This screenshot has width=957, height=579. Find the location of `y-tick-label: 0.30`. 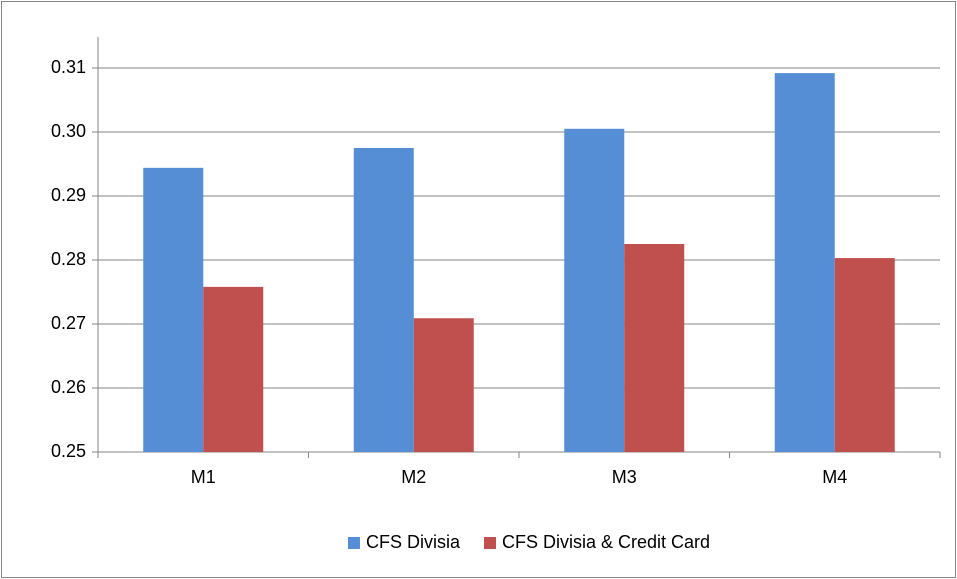

y-tick-label: 0.30 is located at coordinates (68, 131).